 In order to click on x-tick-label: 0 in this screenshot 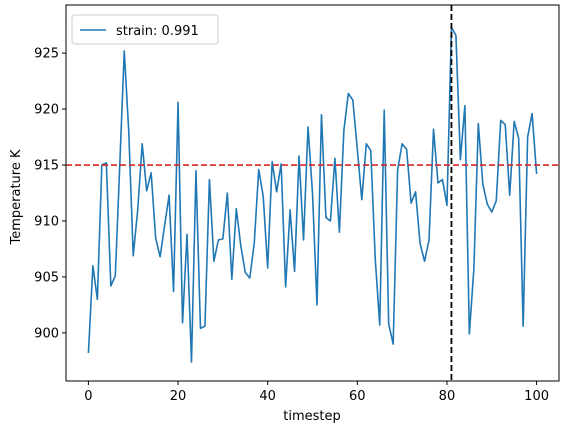, I will do `click(88, 396)`.